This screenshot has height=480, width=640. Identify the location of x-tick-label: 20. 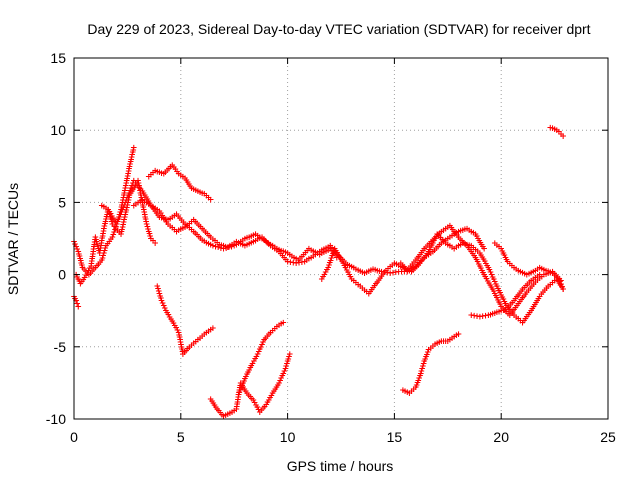
(501, 437).